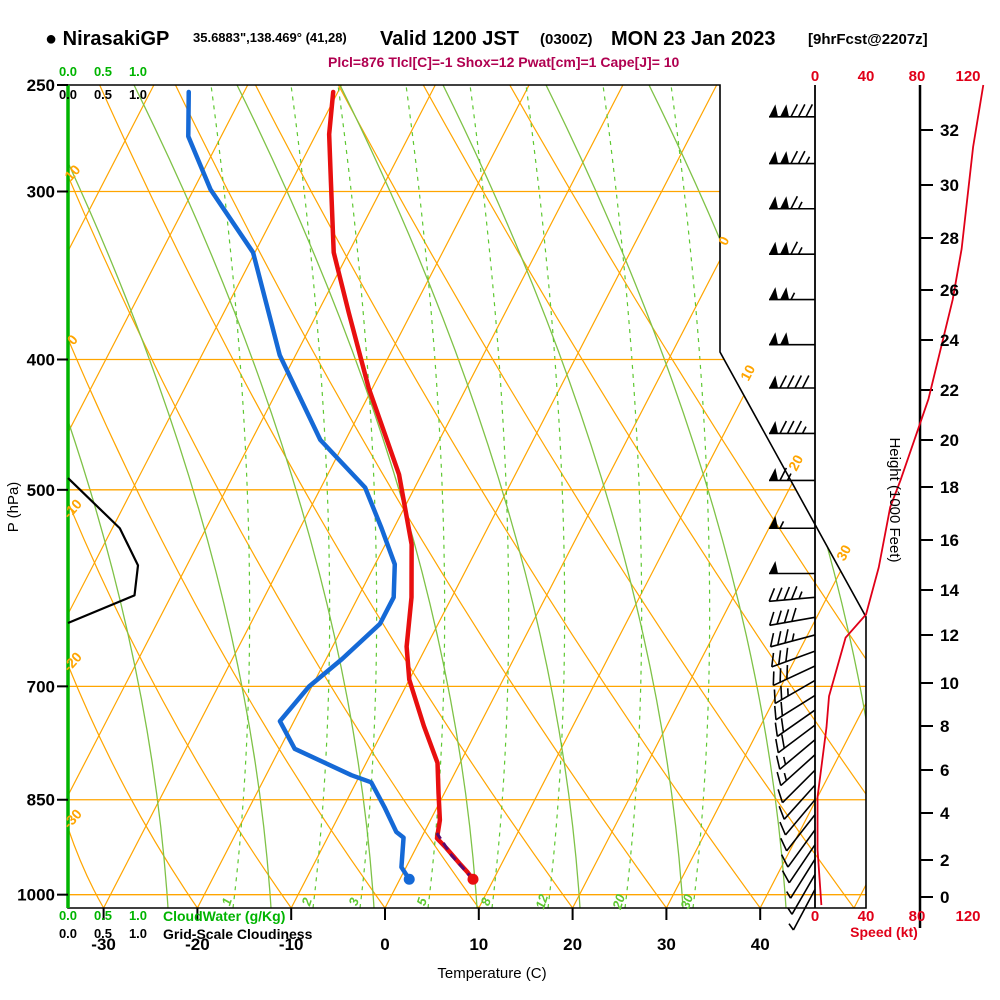 Image resolution: width=1000 pixels, height=1000 pixels. I want to click on temperature-axis-title: Temperature (C), so click(491, 973).